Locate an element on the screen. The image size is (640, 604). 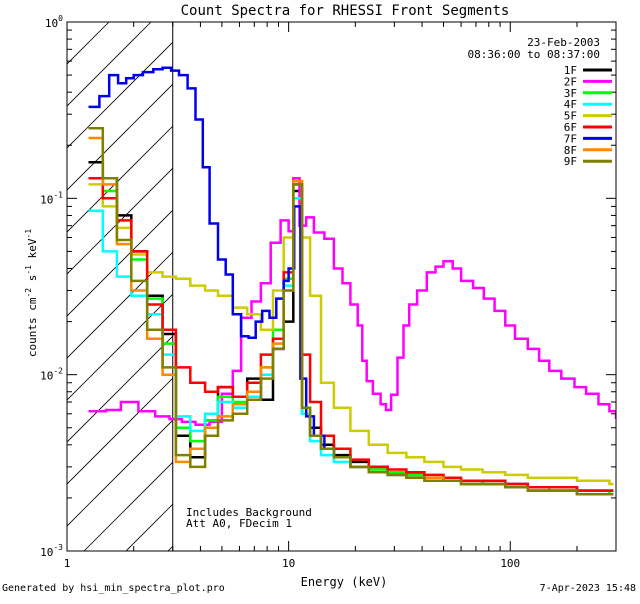
y-tick-label: 10⁻² is located at coordinates (51, 375).